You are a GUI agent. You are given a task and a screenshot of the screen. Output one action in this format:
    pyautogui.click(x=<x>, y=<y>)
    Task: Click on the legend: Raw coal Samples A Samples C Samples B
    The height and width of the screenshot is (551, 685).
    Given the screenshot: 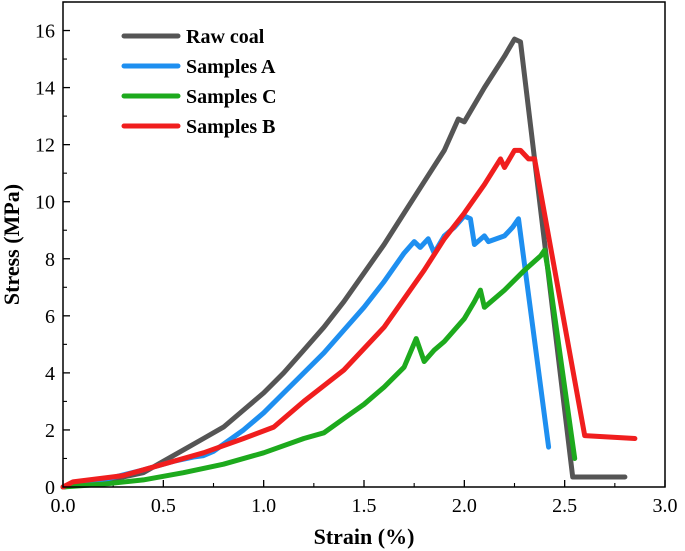 What is the action you would take?
    pyautogui.click(x=199, y=82)
    